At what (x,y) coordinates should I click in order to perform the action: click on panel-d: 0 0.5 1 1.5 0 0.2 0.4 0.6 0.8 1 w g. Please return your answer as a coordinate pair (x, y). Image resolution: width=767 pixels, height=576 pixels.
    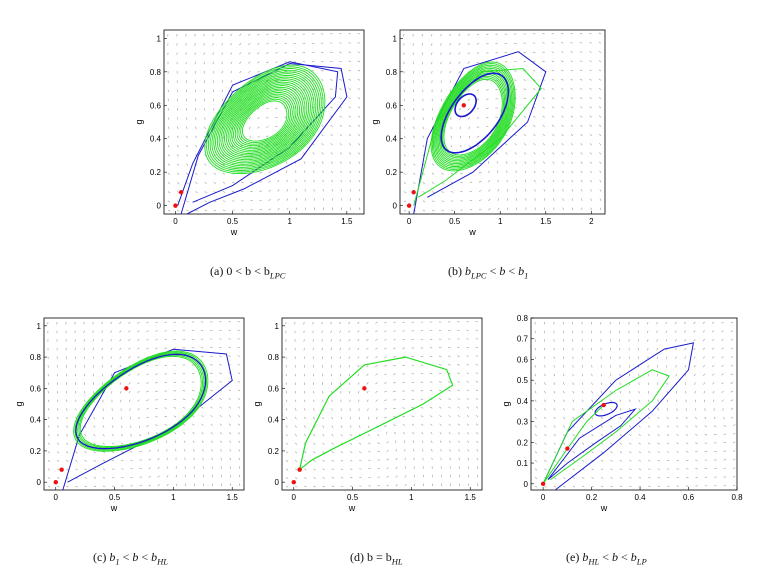
    Looking at the image, I should click on (372, 417).